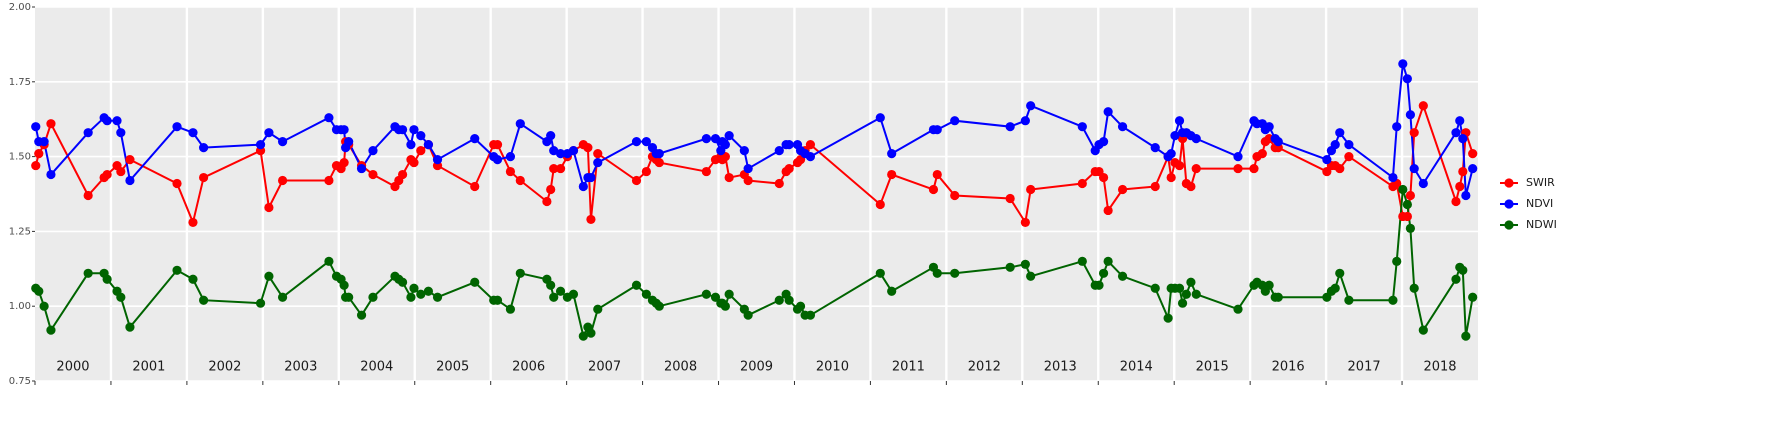 The height and width of the screenshot is (442, 1773). Describe the element at coordinates (300, 367) in the screenshot. I see `x-tick-label: 2003` at that location.